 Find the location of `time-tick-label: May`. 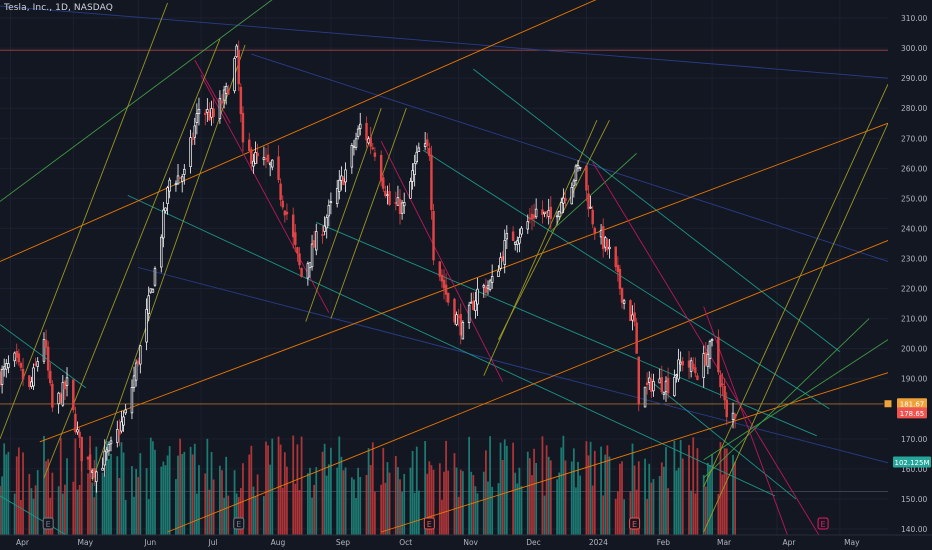

time-tick-label: May is located at coordinates (852, 542).